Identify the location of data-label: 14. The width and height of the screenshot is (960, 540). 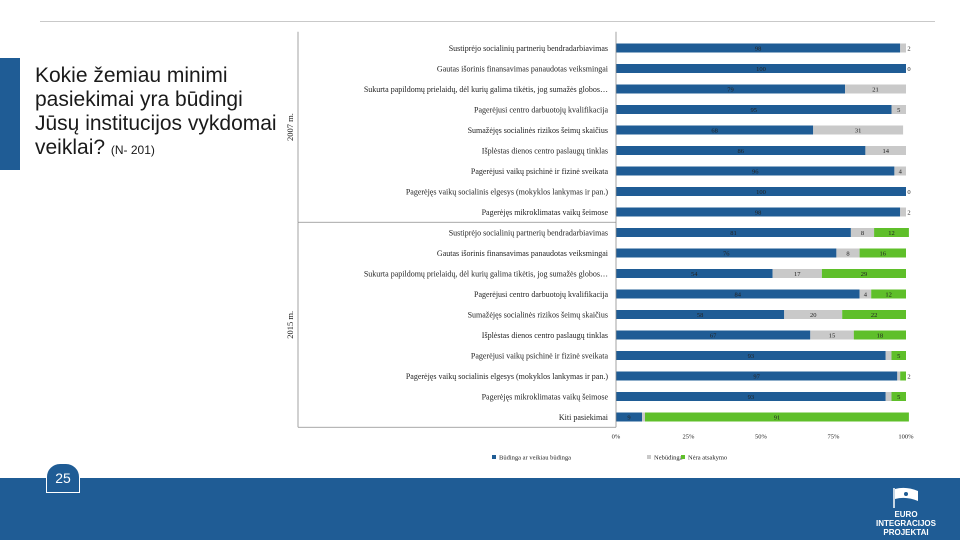
(885, 151).